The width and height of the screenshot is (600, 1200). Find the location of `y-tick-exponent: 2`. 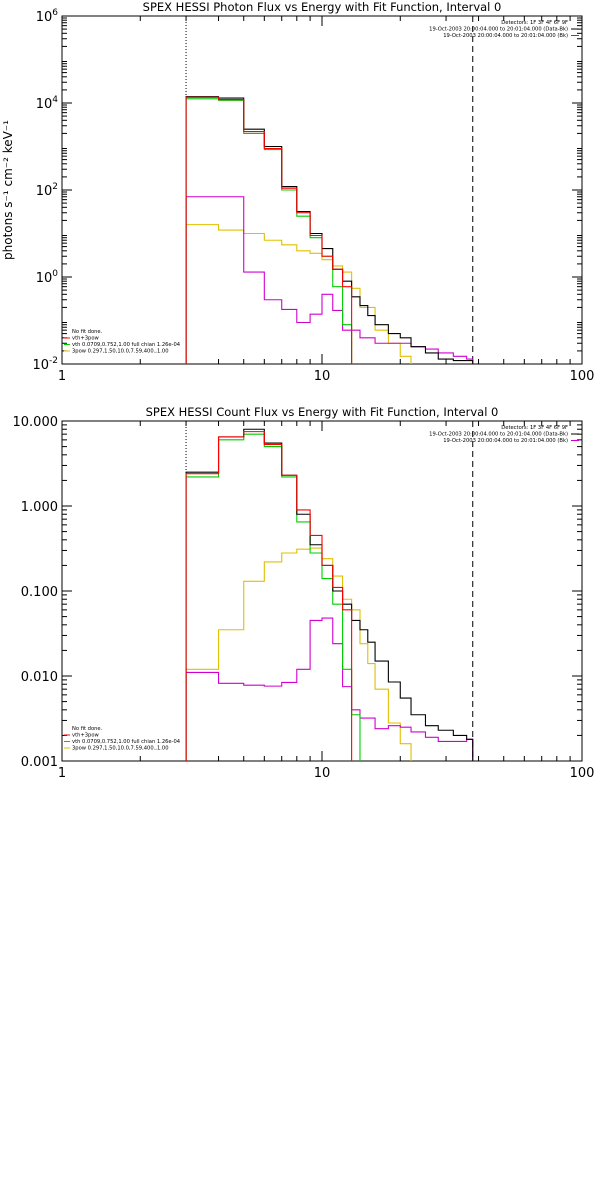

y-tick-exponent: 2 is located at coordinates (55, 187).